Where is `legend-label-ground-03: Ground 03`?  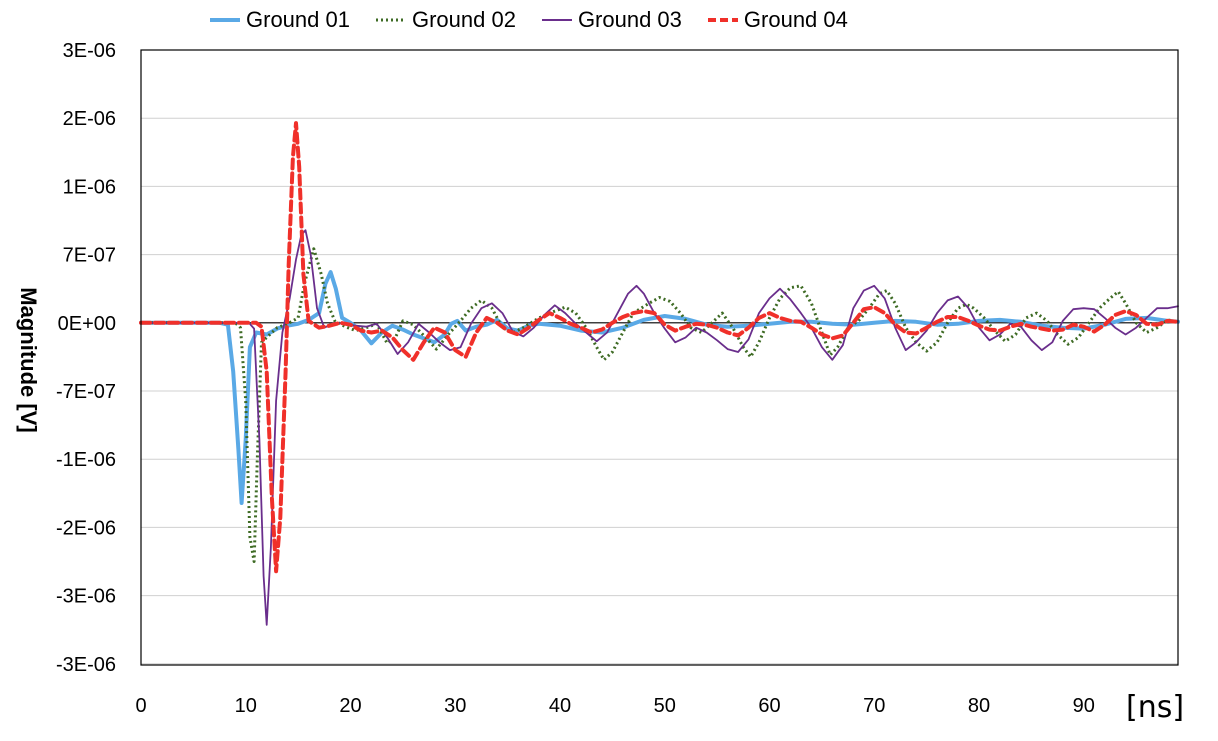 legend-label-ground-03: Ground 03 is located at coordinates (629, 19).